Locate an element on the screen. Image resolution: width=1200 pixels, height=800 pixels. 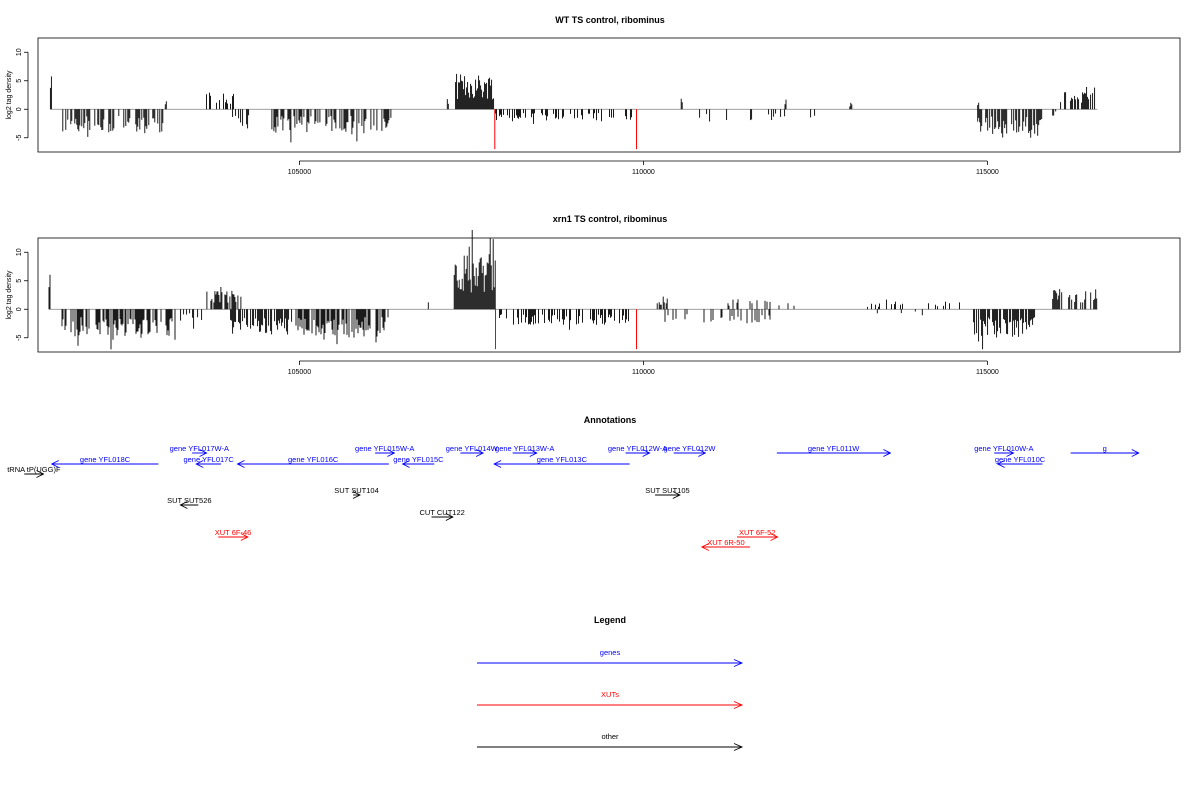
annotation-XUTs-22: XUT 6R-50 is located at coordinates (725, 544).